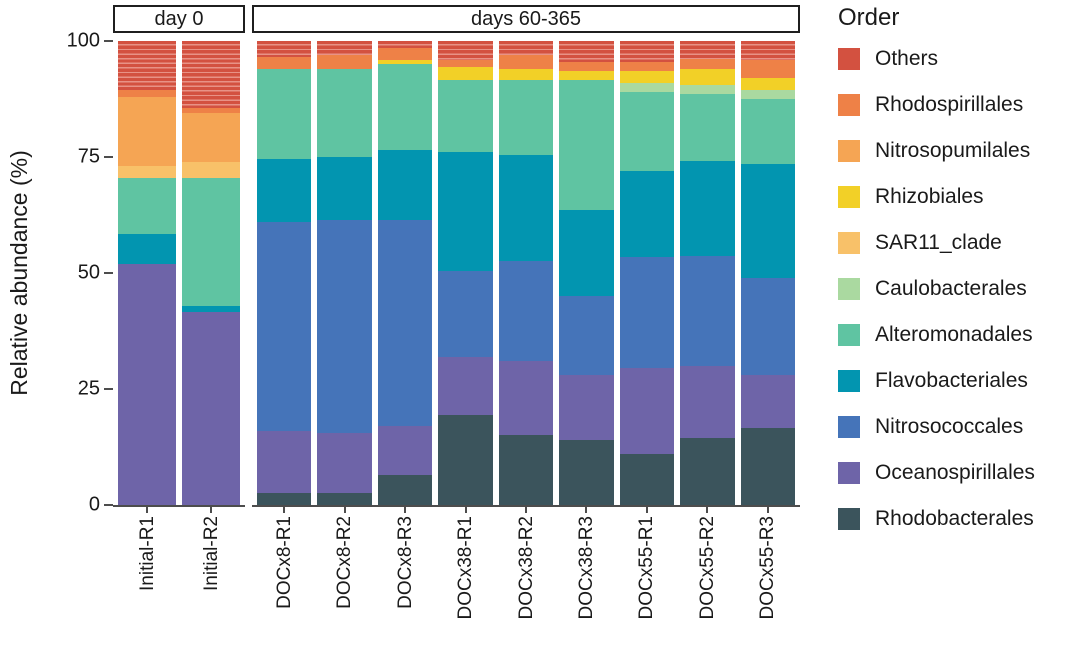 The width and height of the screenshot is (1080, 661). What do you see at coordinates (768, 568) in the screenshot?
I see `x-tick-label-text: DOCx55-R3` at bounding box center [768, 568].